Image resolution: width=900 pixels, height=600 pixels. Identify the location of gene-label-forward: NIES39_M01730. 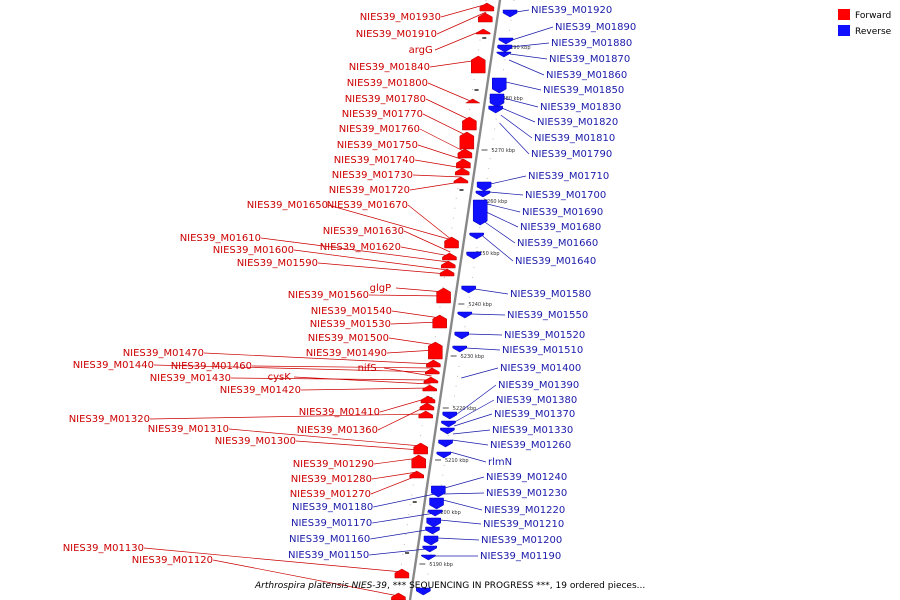
(372, 175).